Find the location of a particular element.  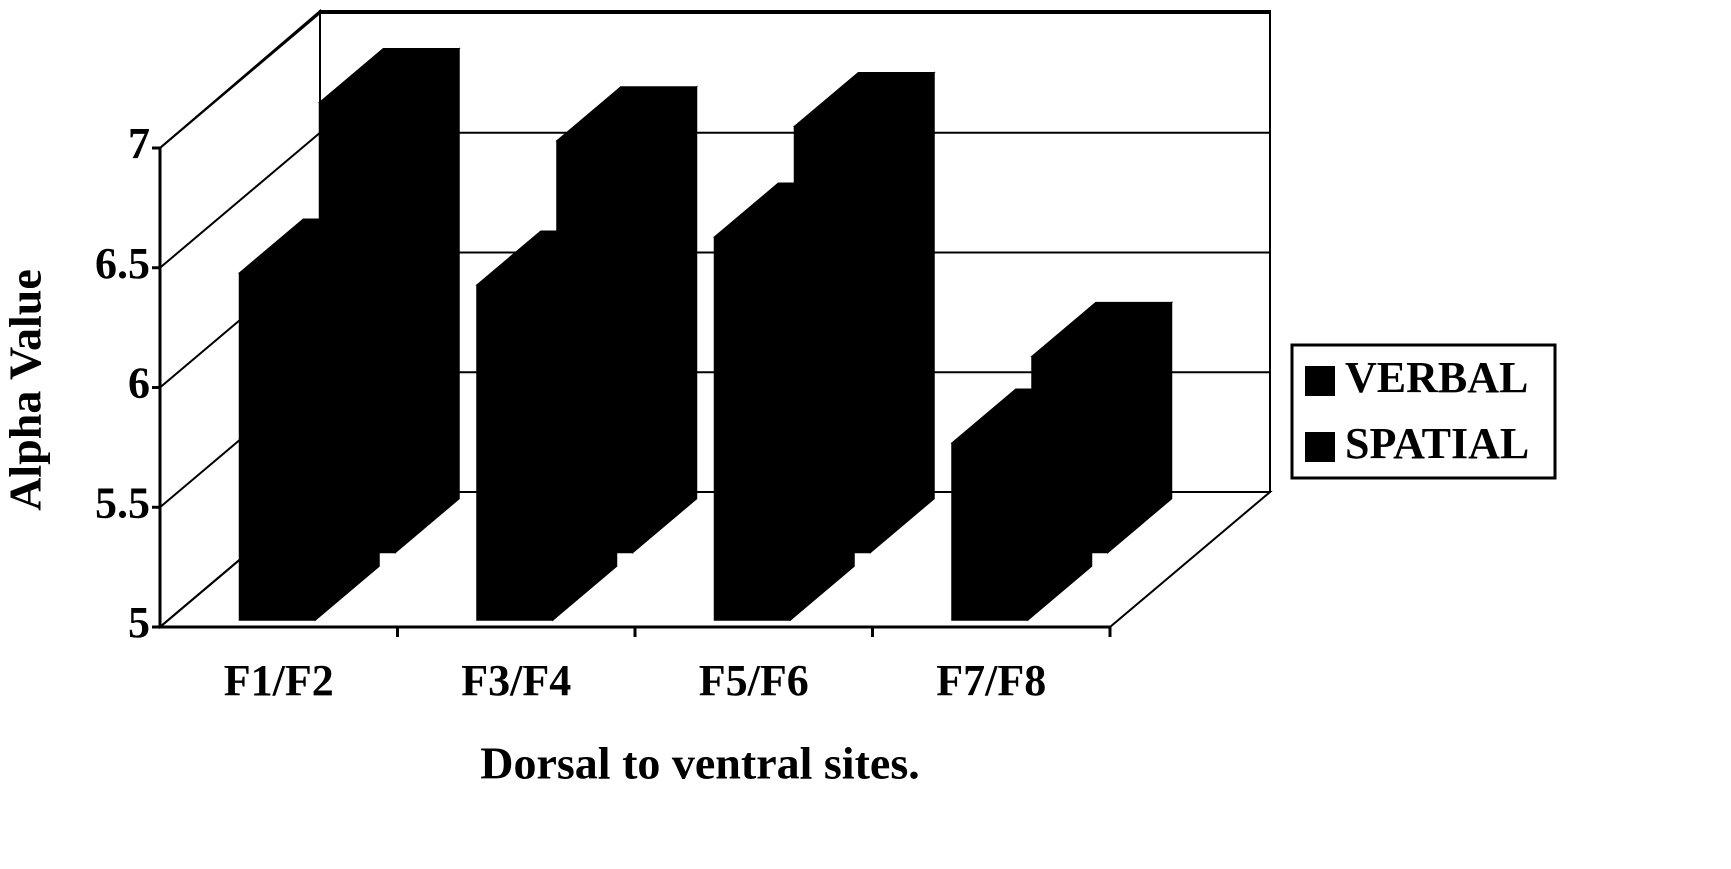

x-tick-label: F5/F6 is located at coordinates (754, 680).